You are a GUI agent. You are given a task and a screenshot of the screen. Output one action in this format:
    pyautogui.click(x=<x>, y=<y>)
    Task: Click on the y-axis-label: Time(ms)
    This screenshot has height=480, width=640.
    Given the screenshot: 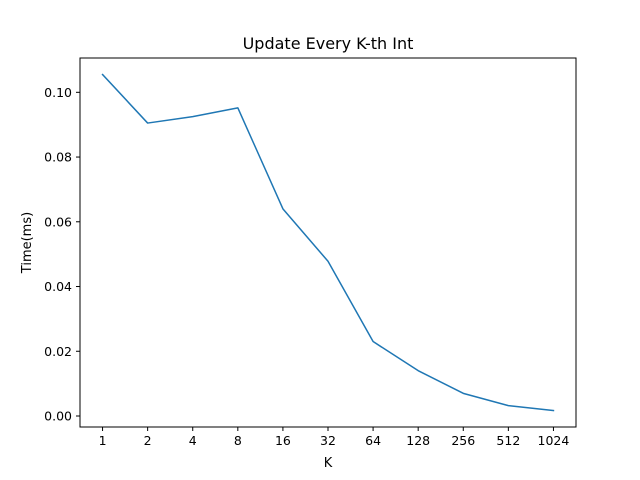 What is the action you would take?
    pyautogui.click(x=27, y=243)
    